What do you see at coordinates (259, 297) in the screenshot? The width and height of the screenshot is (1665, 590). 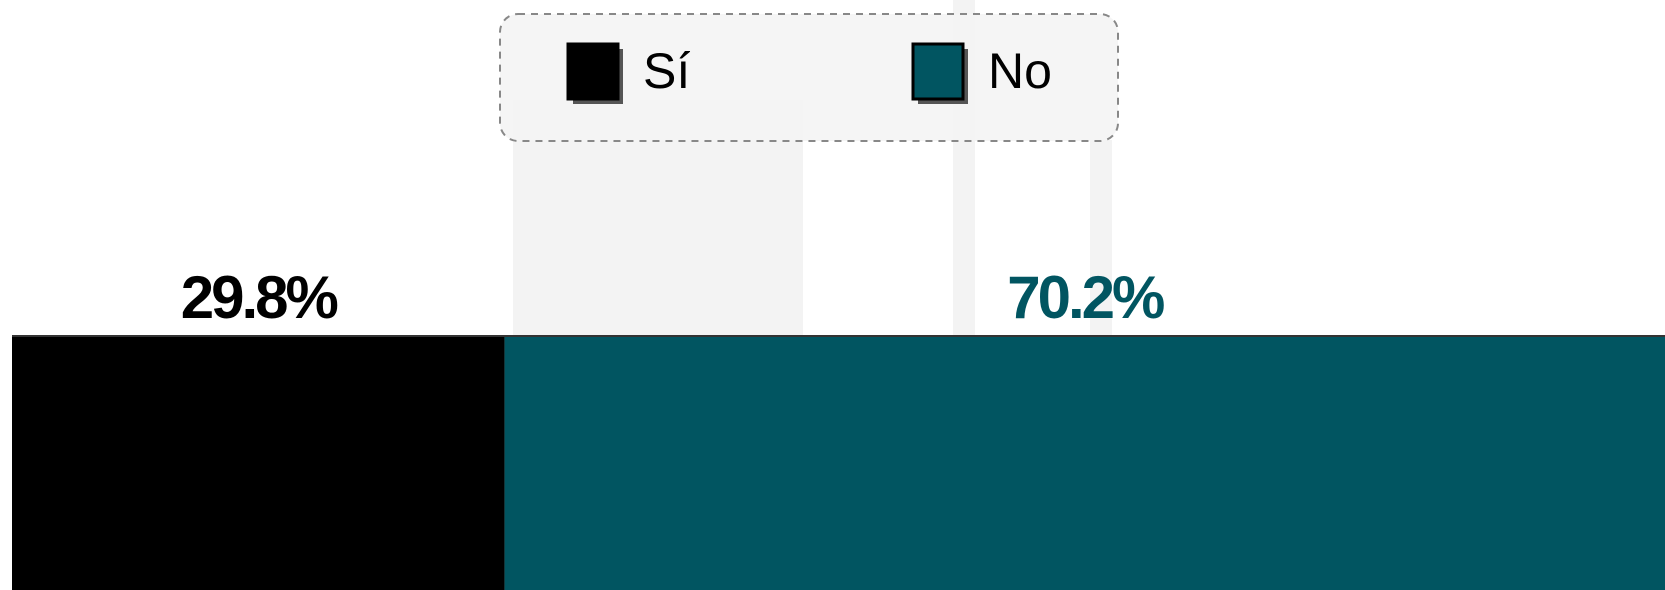 I see `value-label: 29.8%` at bounding box center [259, 297].